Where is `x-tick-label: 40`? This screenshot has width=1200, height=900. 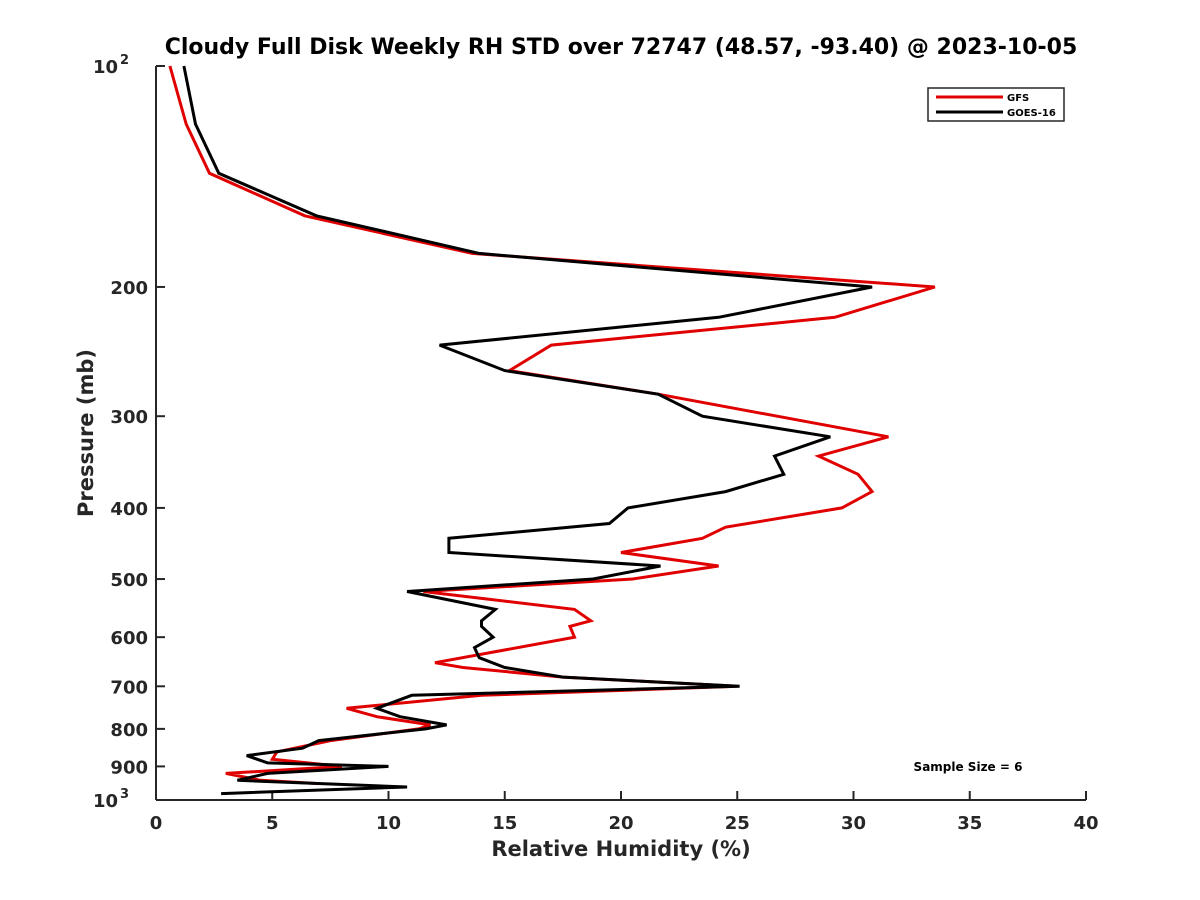
x-tick-label: 40 is located at coordinates (1085, 823).